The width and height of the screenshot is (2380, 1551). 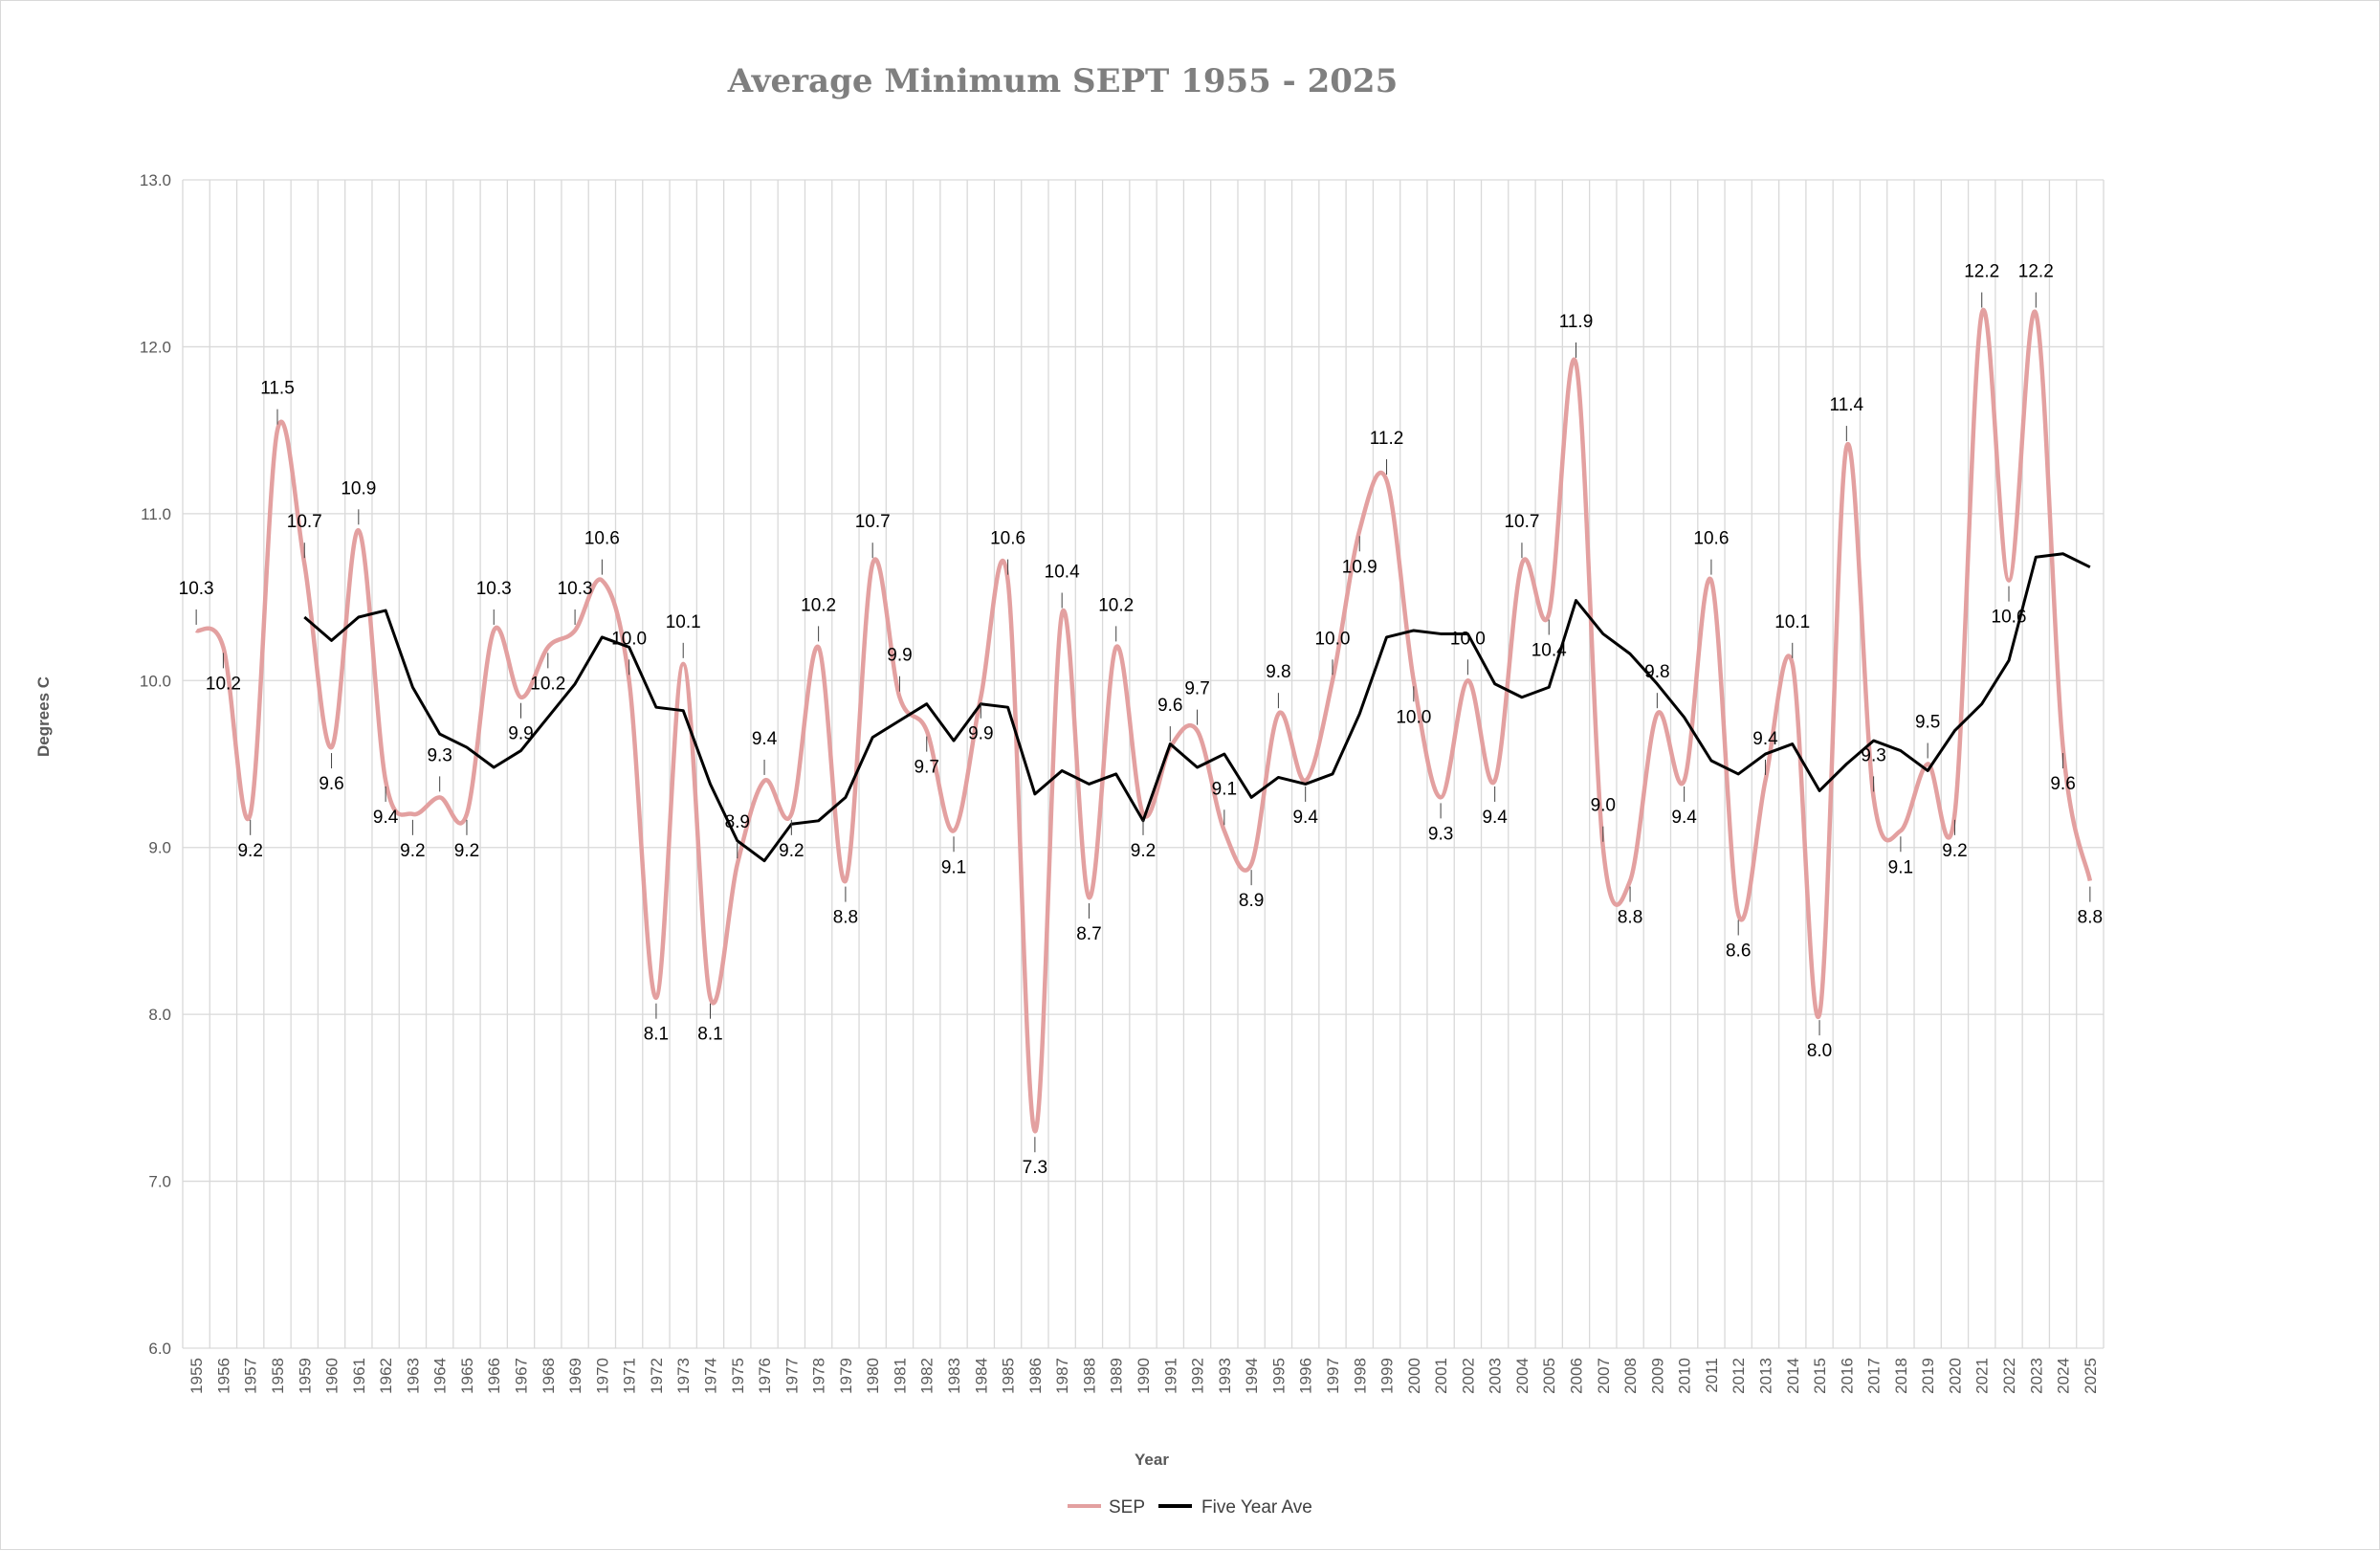 I want to click on x-tick-label: 1971, so click(x=630, y=1376).